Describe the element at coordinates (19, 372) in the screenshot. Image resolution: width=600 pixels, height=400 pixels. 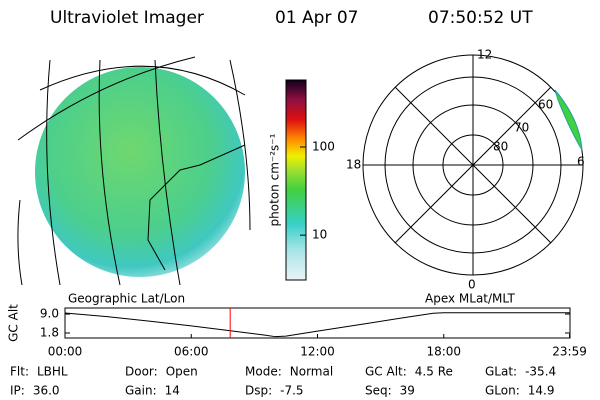
I see `status-label: Flt:` at that location.